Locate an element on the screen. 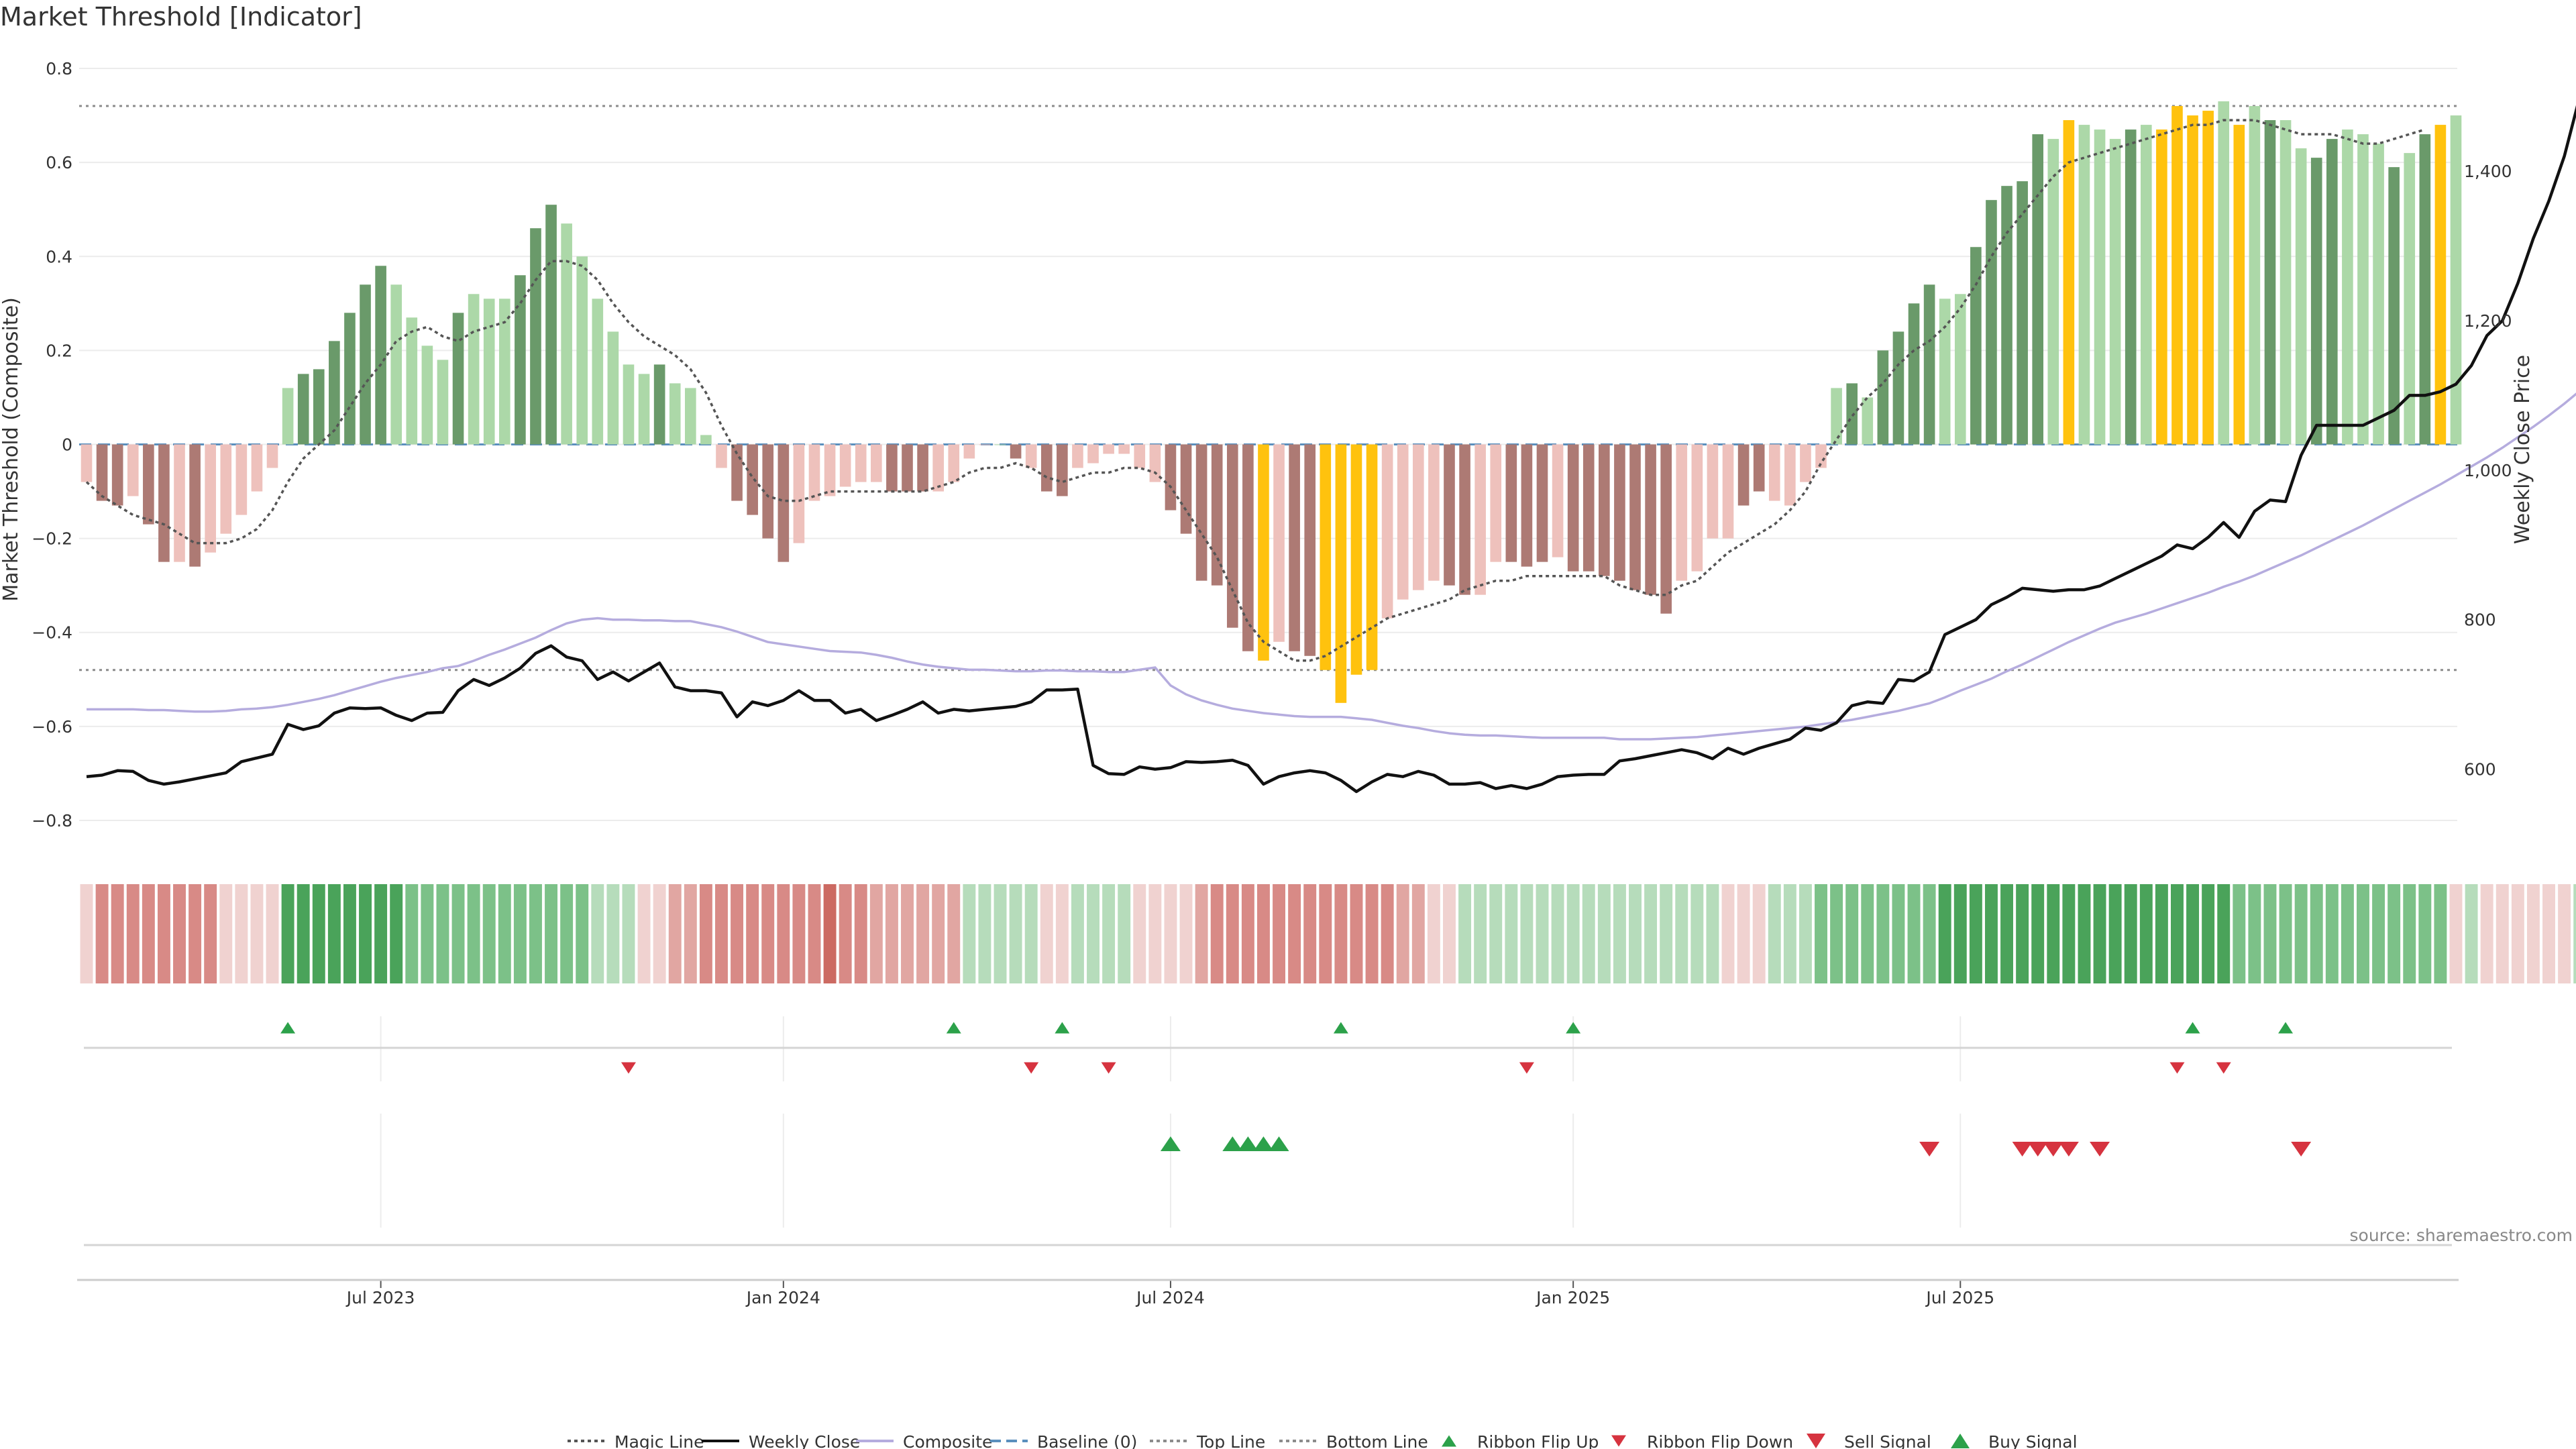 The height and width of the screenshot is (1449, 2576). ribbon-flip-down-marker is located at coordinates (2223, 1068).